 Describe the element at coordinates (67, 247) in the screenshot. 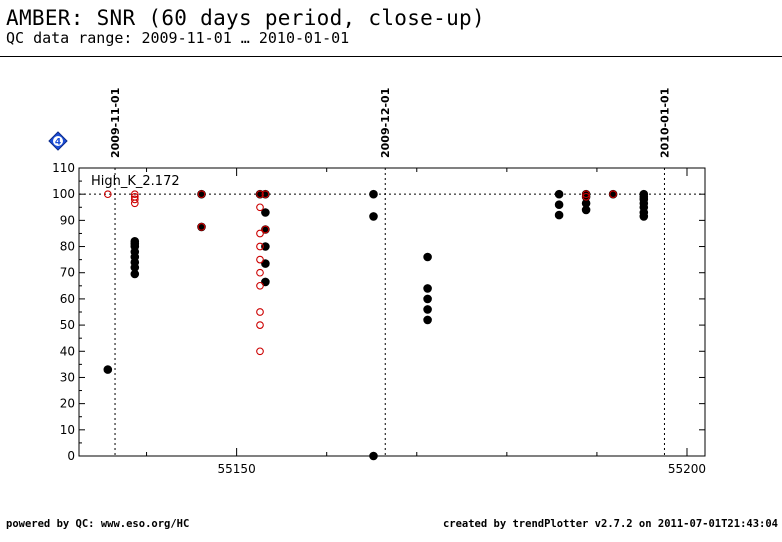

I see `y-tick-label: 80` at that location.